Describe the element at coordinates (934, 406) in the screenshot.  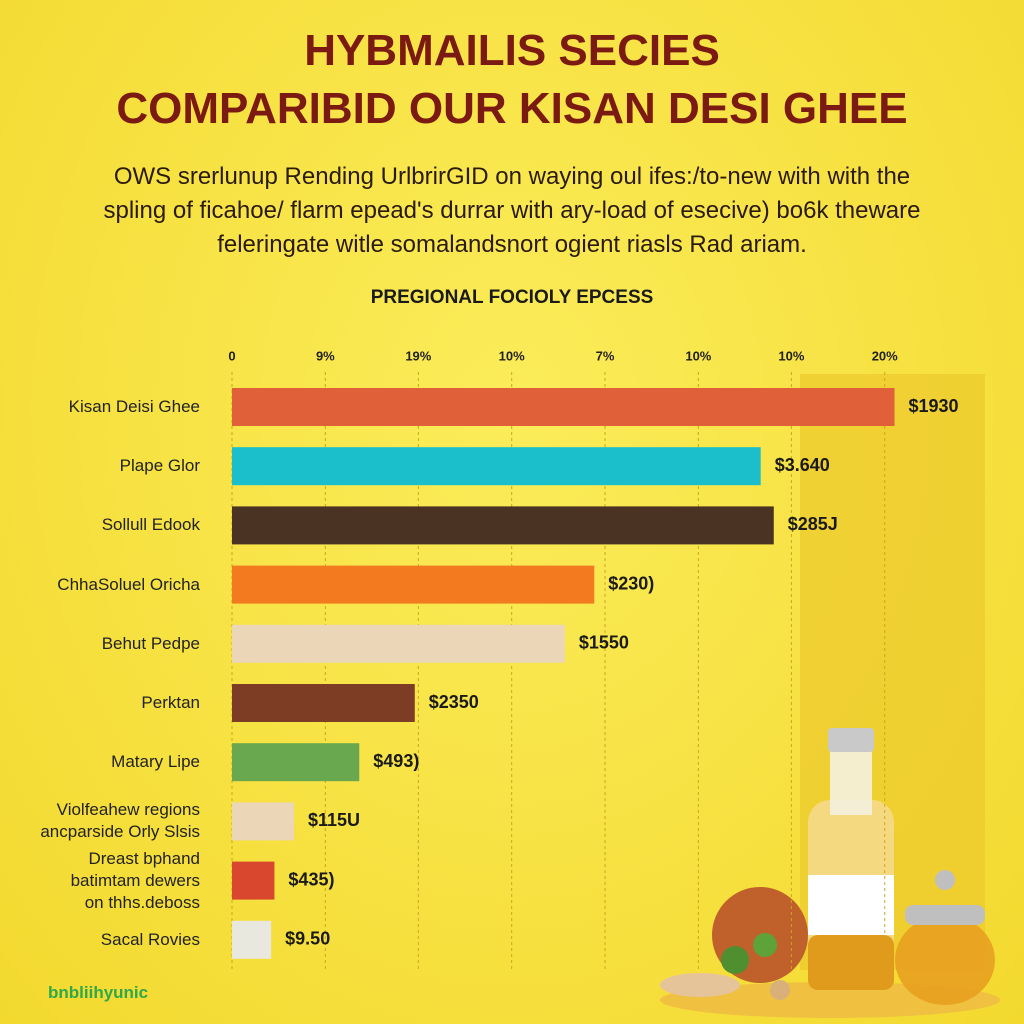
I see `price-label: $1930` at that location.